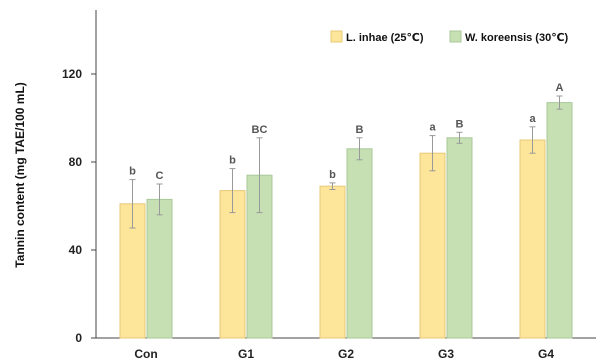 This screenshot has height=363, width=611. Describe the element at coordinates (76, 250) in the screenshot. I see `y-tick-label: 40` at that location.